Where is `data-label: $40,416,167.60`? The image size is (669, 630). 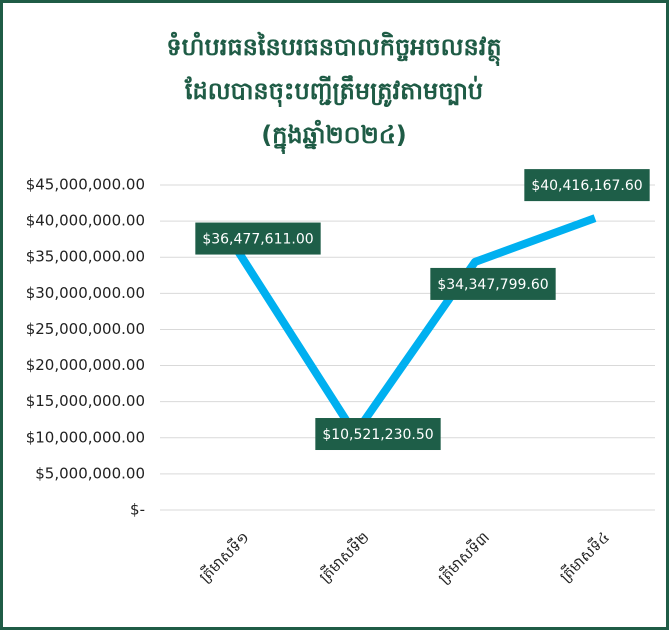
data-label: $40,416,167.60 is located at coordinates (587, 185).